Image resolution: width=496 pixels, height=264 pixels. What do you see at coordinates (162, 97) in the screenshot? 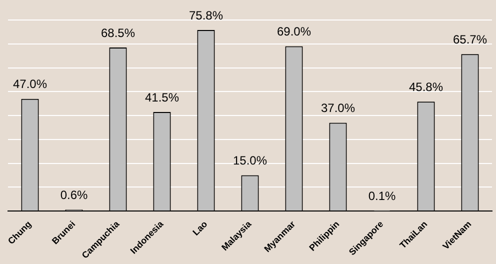
I see `data-label: 41.5%` at bounding box center [162, 97].